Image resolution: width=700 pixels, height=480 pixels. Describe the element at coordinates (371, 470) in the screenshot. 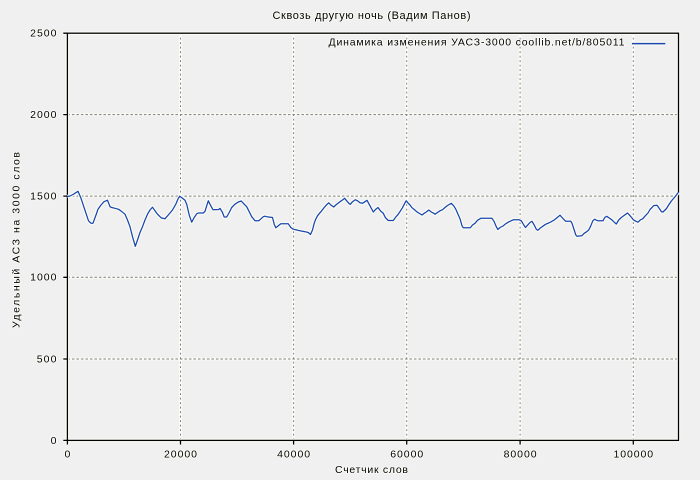

I see `svg-text: Счетчик слов` at that location.